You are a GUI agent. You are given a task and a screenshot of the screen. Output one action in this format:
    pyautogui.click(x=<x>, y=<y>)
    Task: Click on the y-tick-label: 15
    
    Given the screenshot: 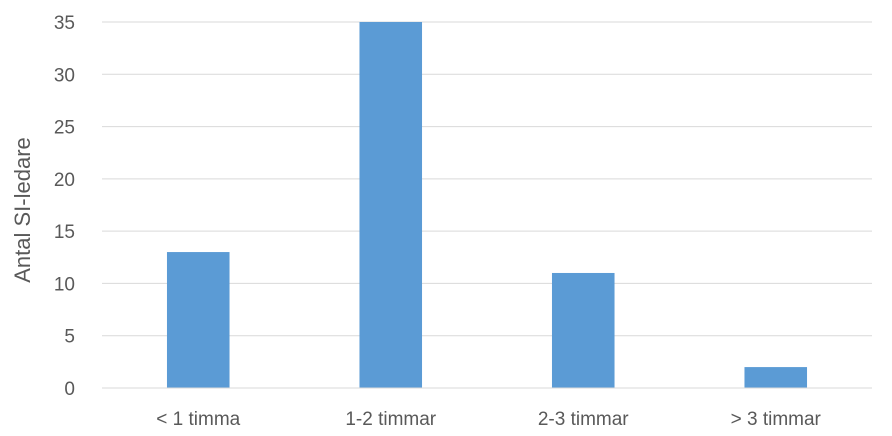 What is the action you would take?
    pyautogui.click(x=64, y=232)
    